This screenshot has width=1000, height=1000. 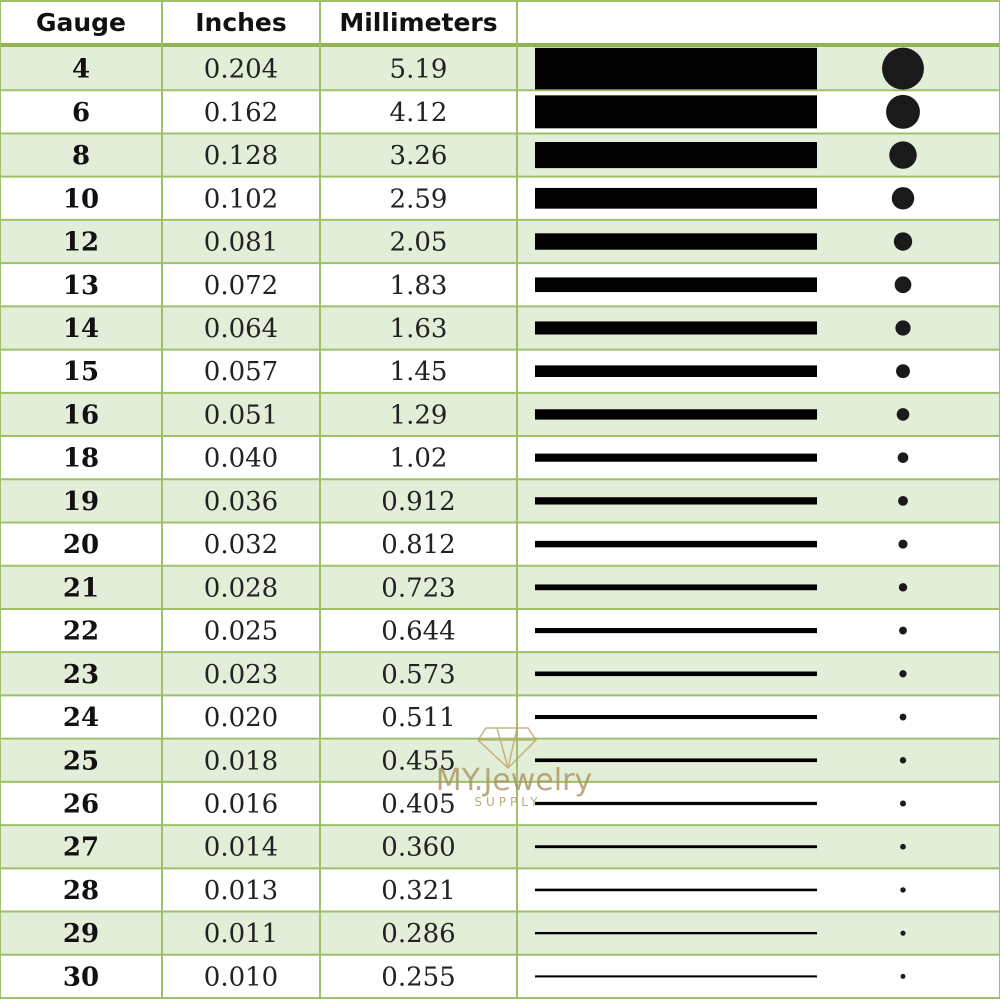 I want to click on table-cell: 0.321, so click(x=418, y=891).